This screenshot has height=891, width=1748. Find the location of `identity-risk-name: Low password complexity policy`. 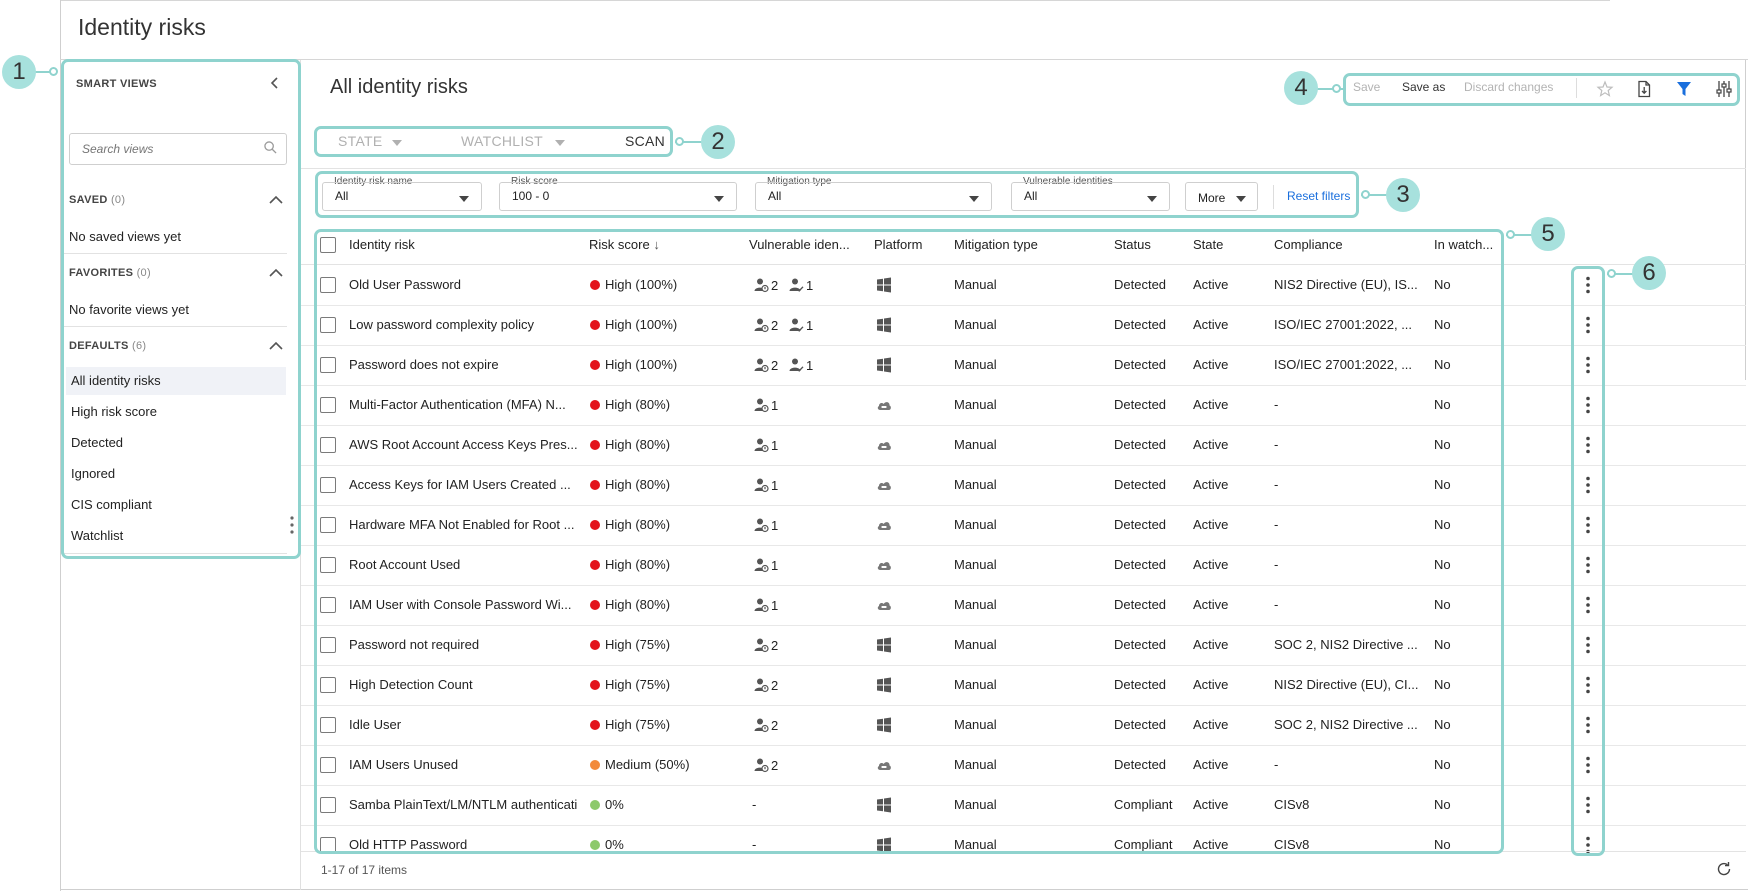

identity-risk-name: Low password complexity policy is located at coordinates (441, 324).